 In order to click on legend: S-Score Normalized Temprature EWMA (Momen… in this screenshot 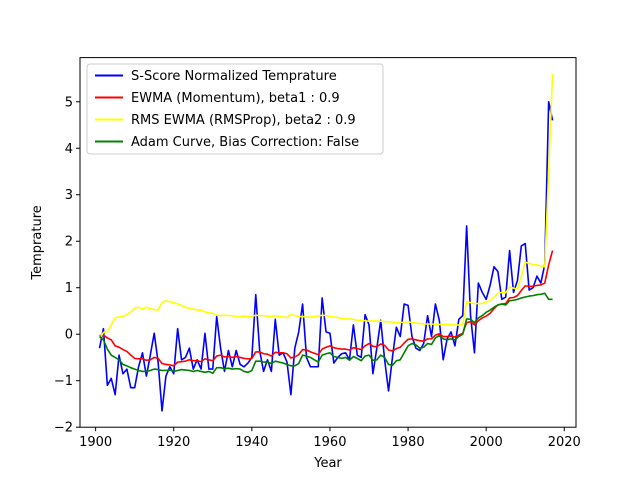, I will do `click(235, 109)`.